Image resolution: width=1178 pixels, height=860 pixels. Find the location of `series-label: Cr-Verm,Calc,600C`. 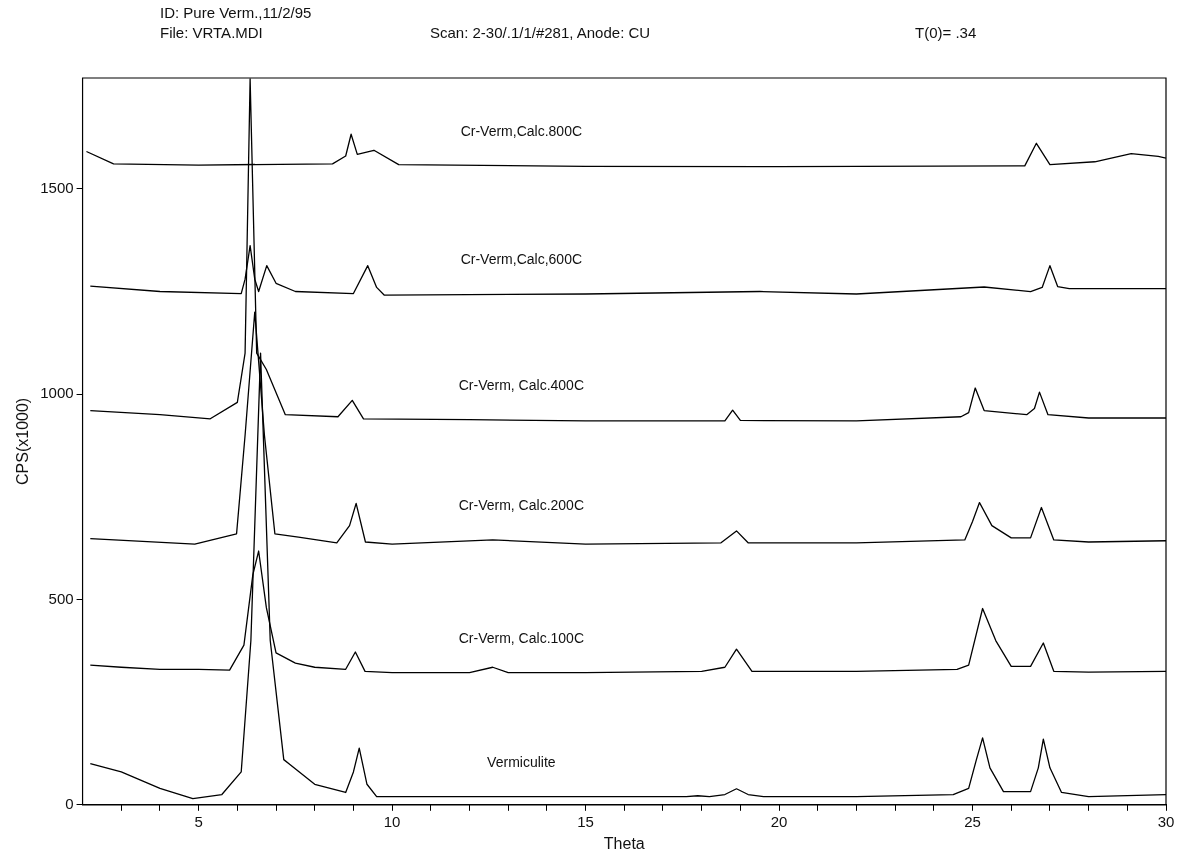

series-label: Cr-Verm,Calc,600C is located at coordinates (521, 258).